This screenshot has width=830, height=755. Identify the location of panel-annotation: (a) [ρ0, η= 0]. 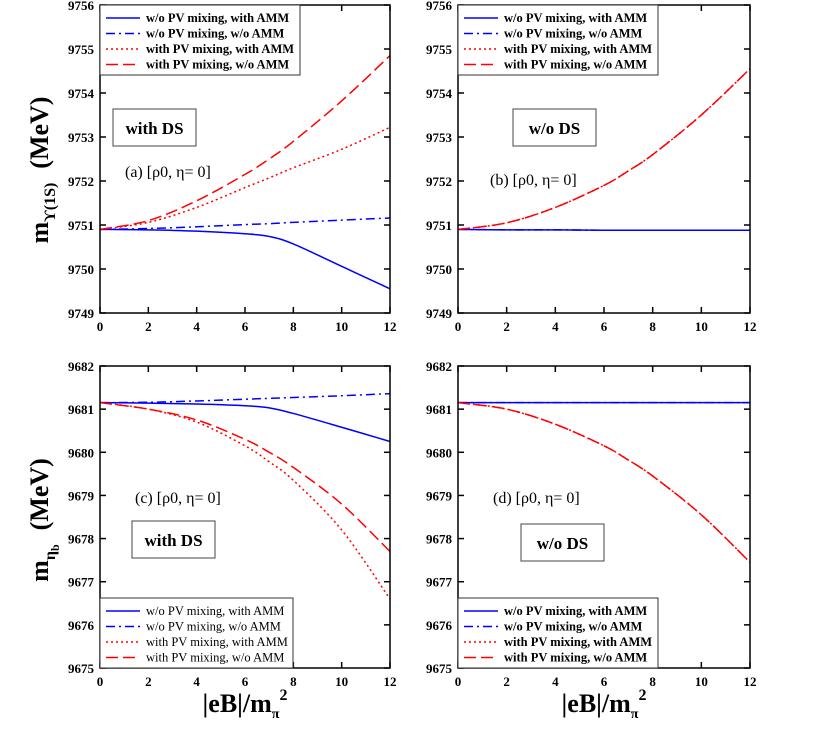
(168, 172).